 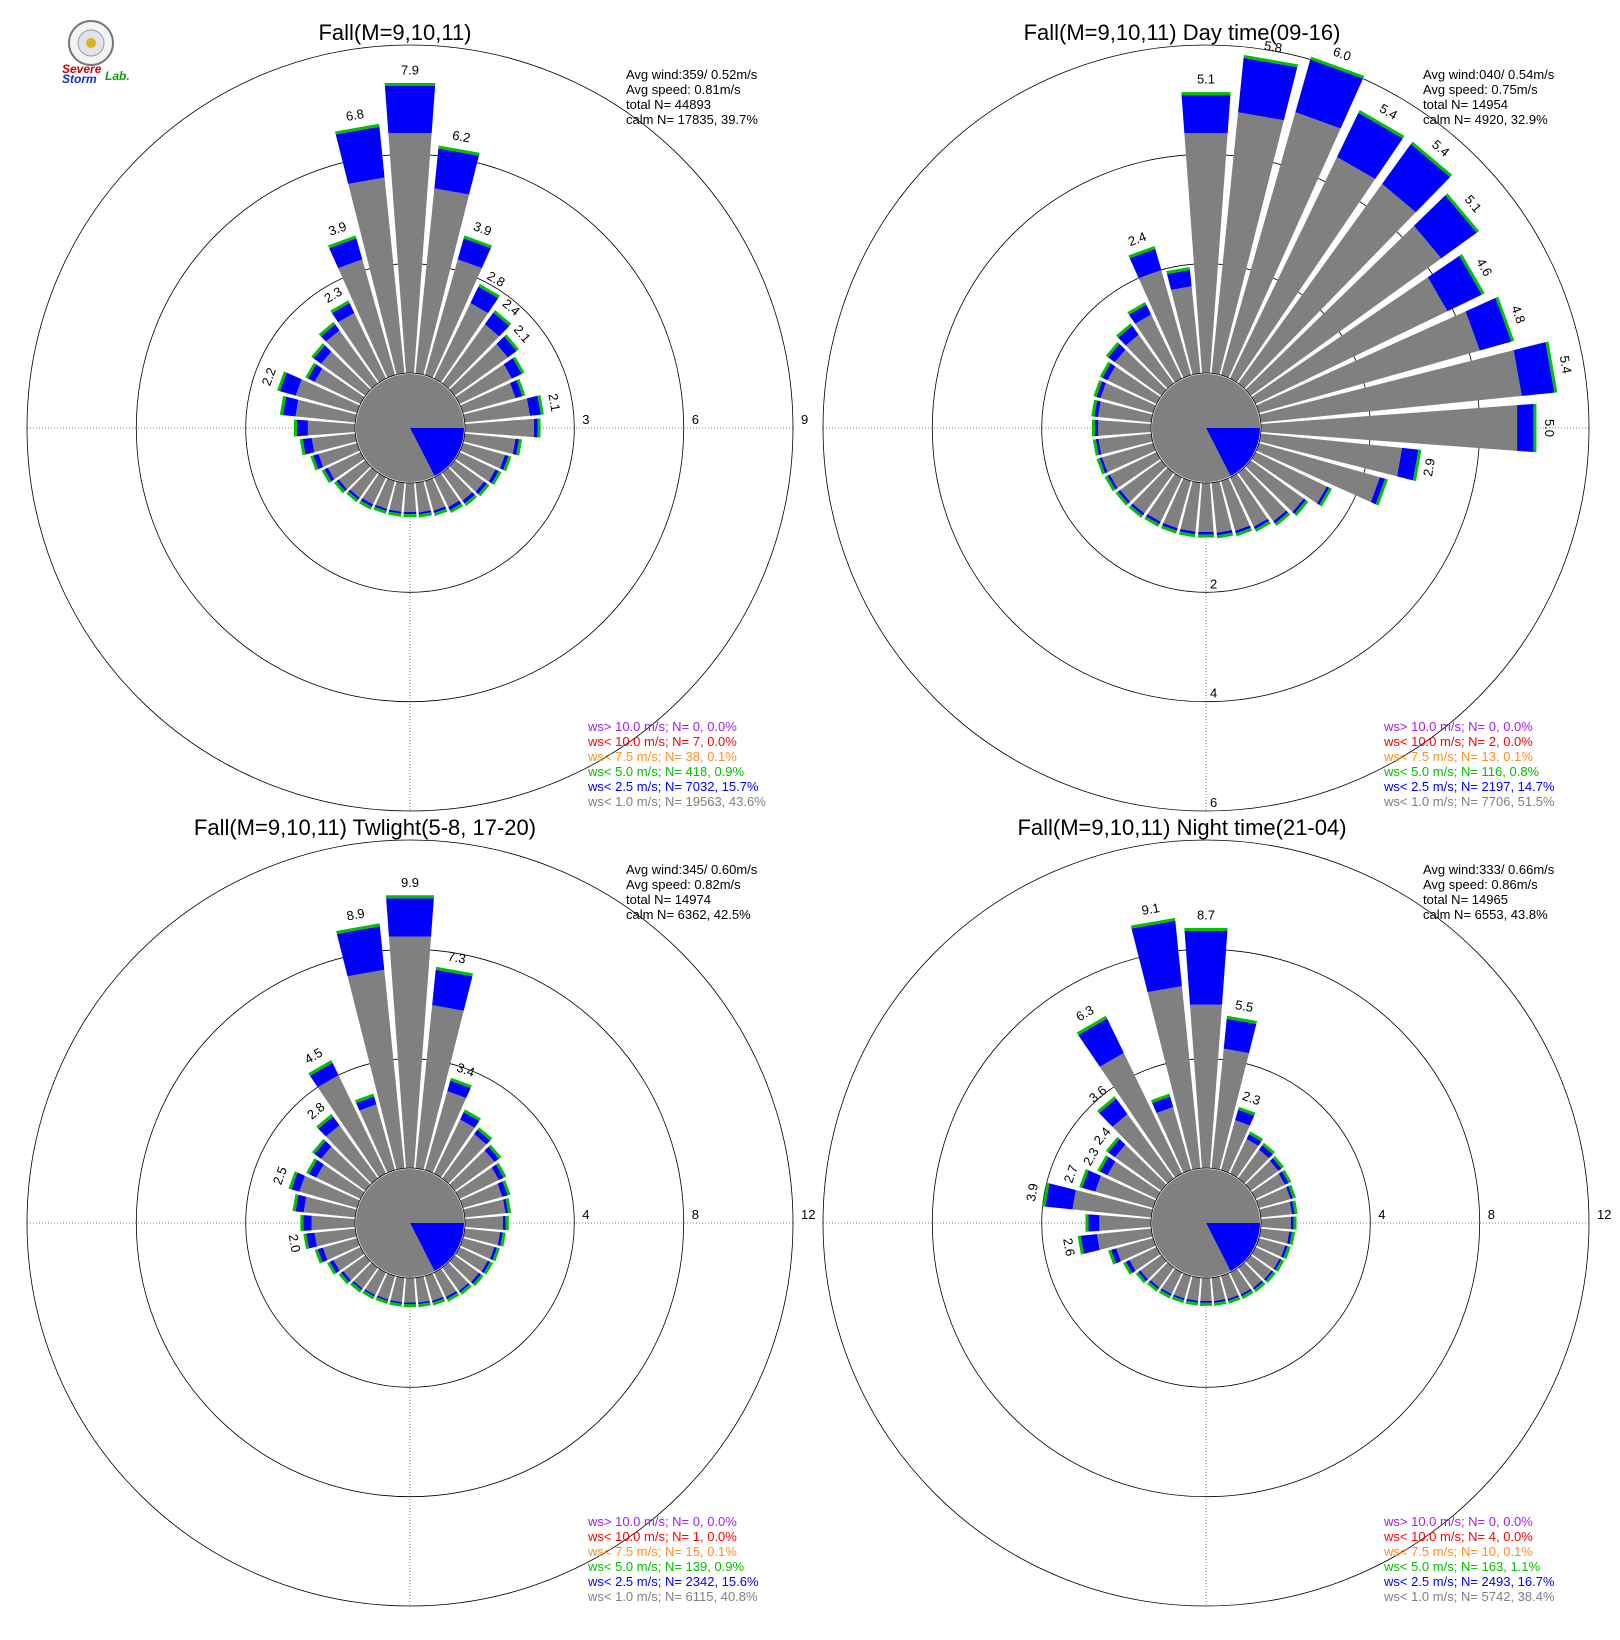 I want to click on stats-line: total N= 14954, so click(x=1465, y=104).